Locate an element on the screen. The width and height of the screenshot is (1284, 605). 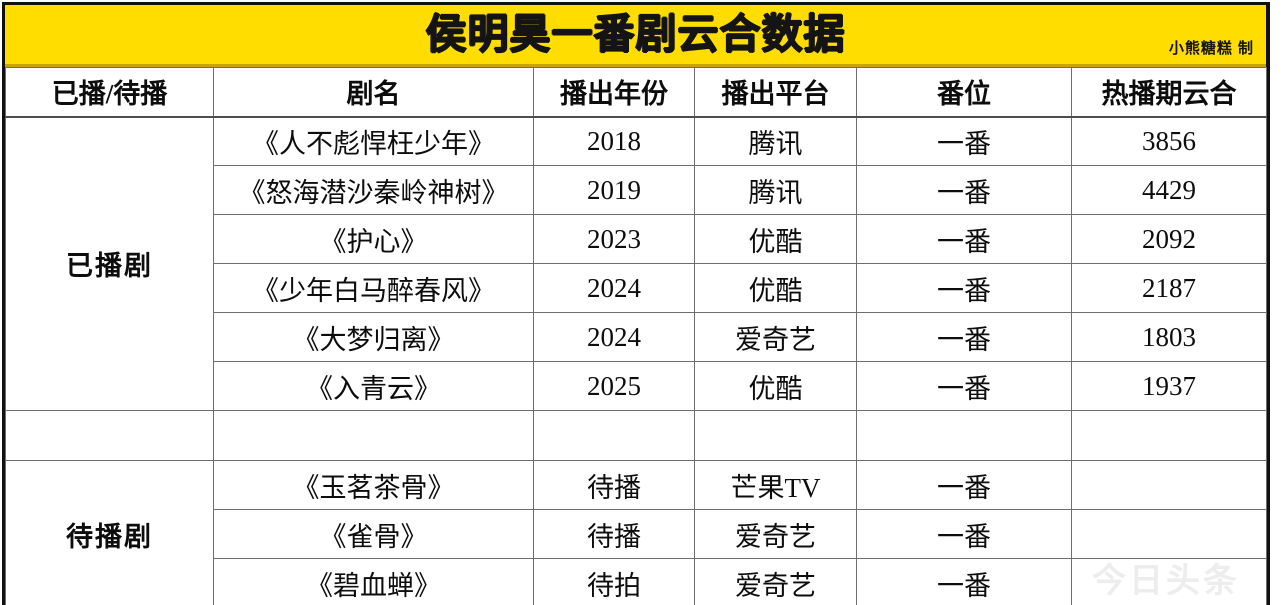
page-title: 侯明昊一番剧云合数据 is located at coordinates (635, 34).